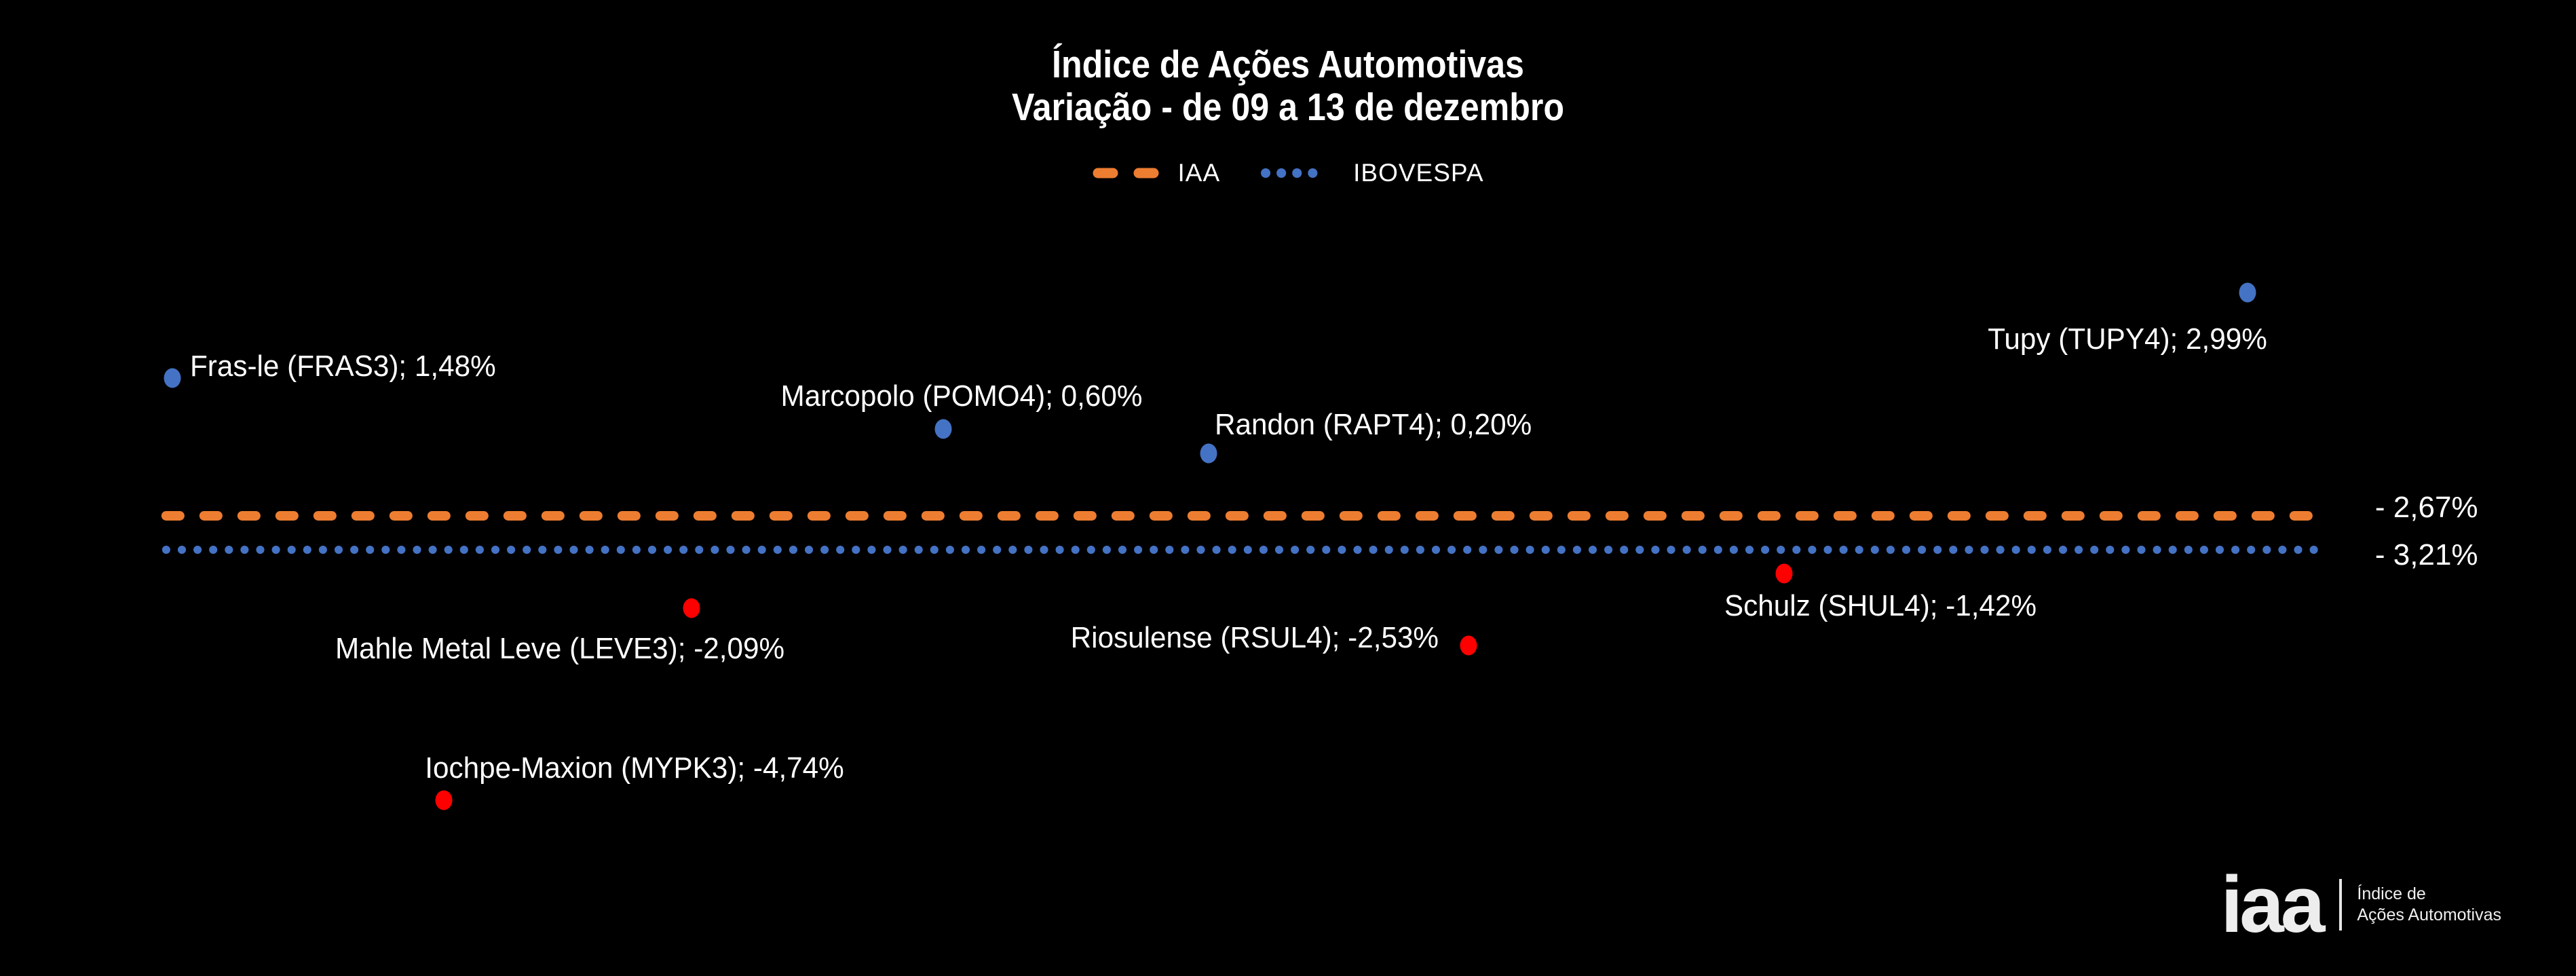 This screenshot has height=976, width=2576. Describe the element at coordinates (691, 608) in the screenshot. I see `point-dot-leve3` at that location.